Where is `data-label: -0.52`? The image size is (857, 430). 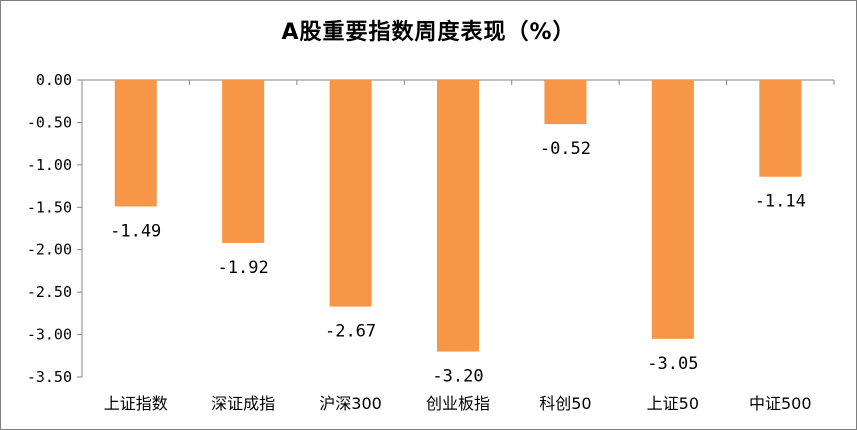 data-label: -0.52 is located at coordinates (565, 149).